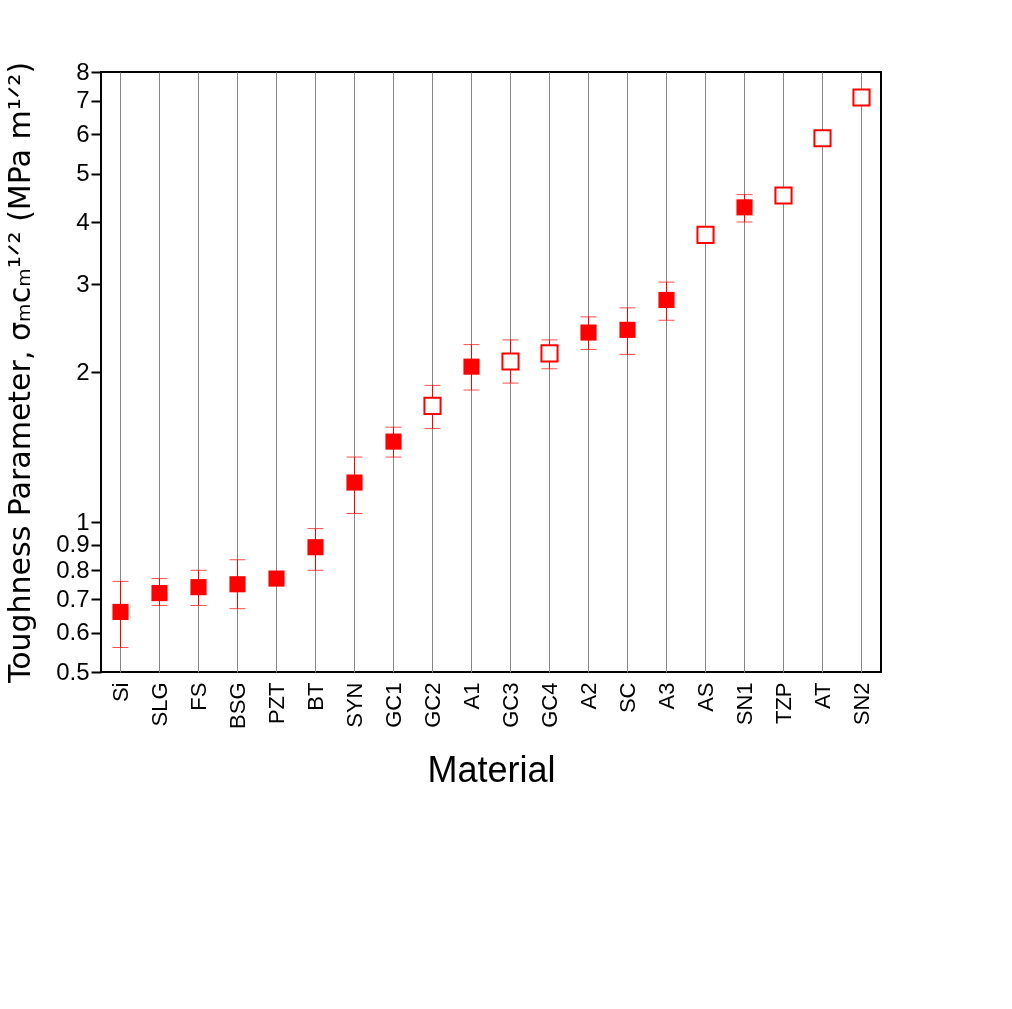 This screenshot has height=1009, width=1012. Describe the element at coordinates (120, 692) in the screenshot. I see `x-tick-label: Si` at that location.